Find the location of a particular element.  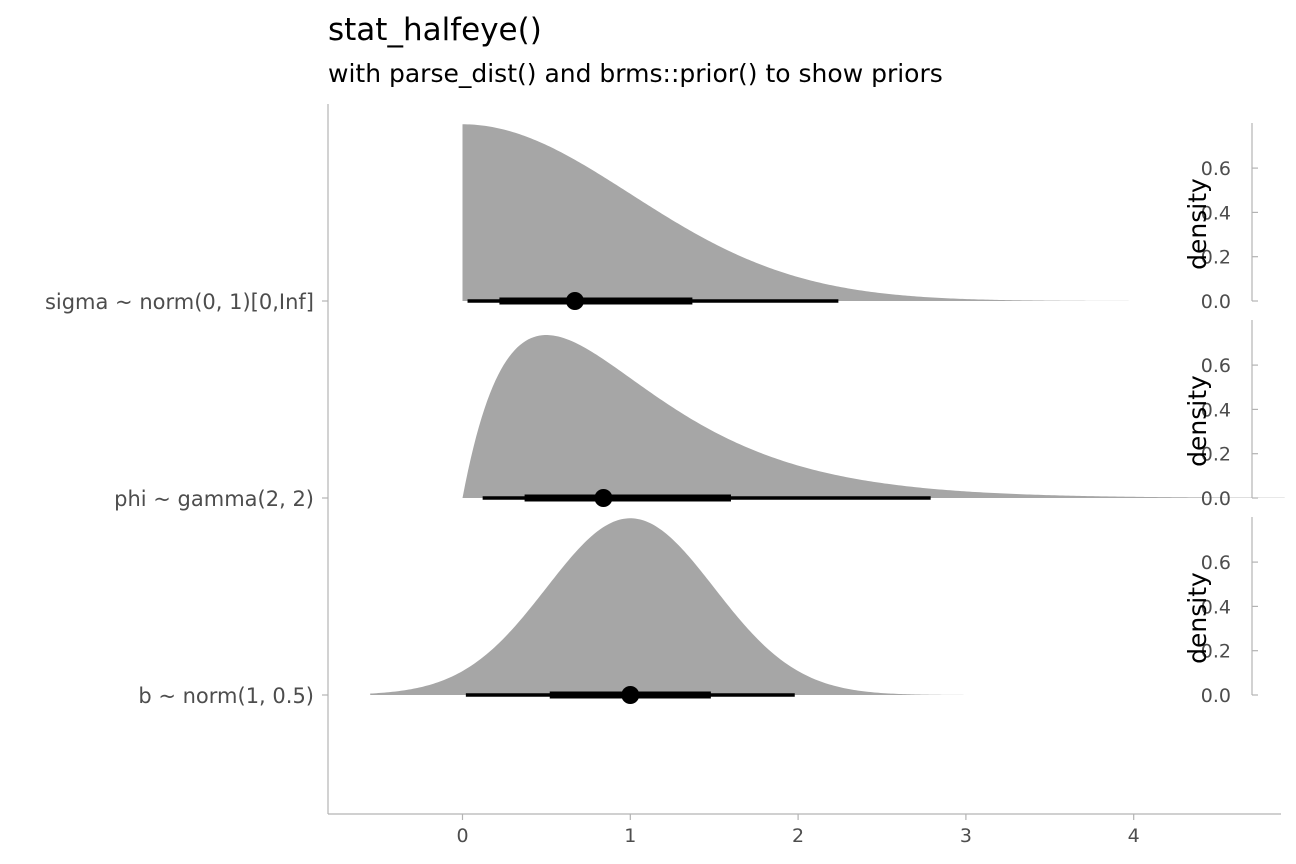

x-tick-label: 3 is located at coordinates (966, 836).